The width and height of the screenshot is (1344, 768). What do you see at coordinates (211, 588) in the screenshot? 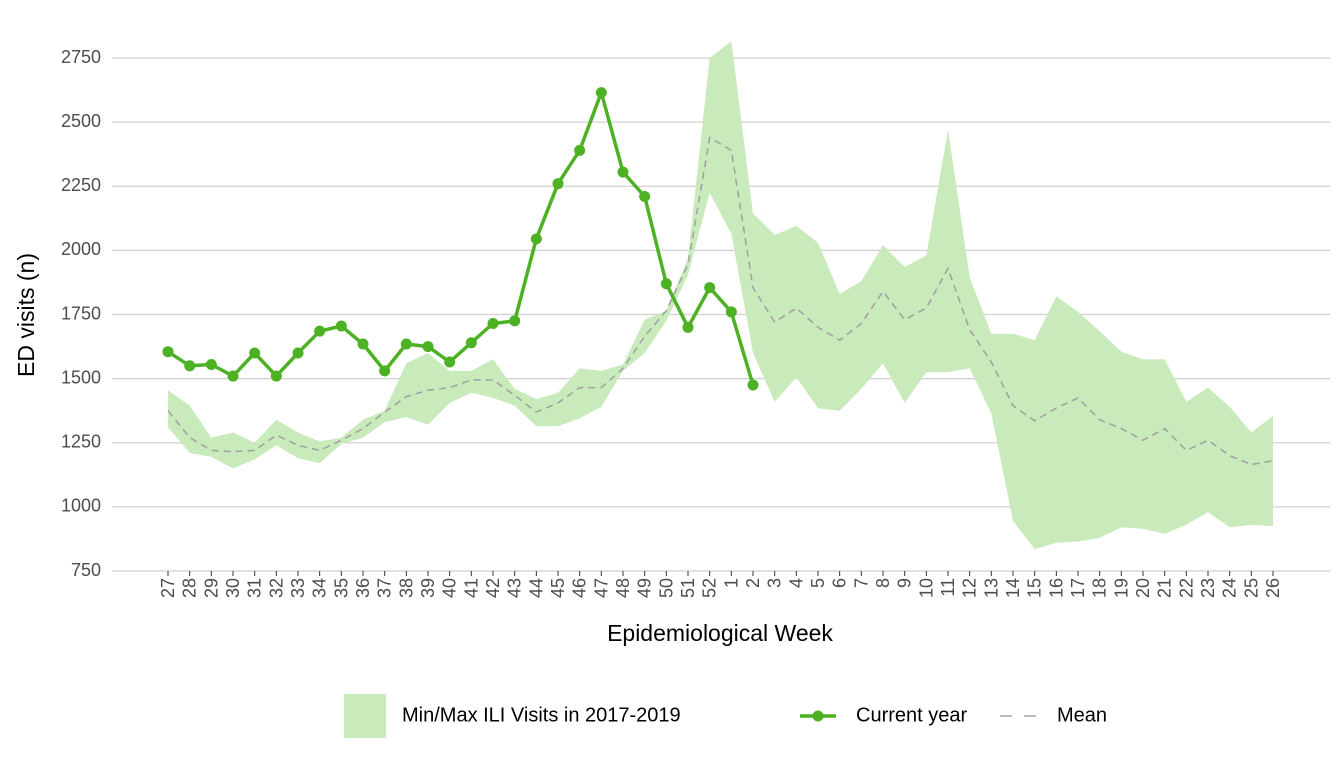
I see `x-tick-label: 29` at bounding box center [211, 588].